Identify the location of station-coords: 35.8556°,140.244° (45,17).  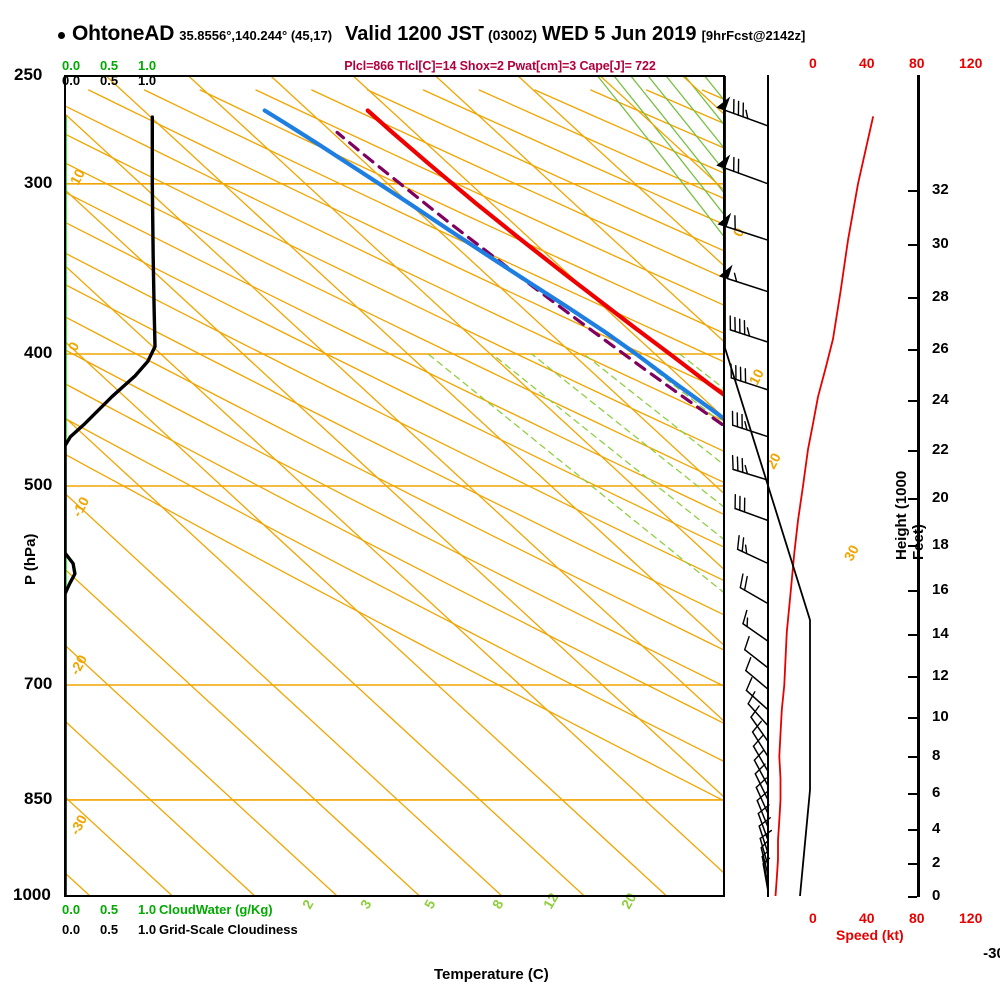
(256, 35).